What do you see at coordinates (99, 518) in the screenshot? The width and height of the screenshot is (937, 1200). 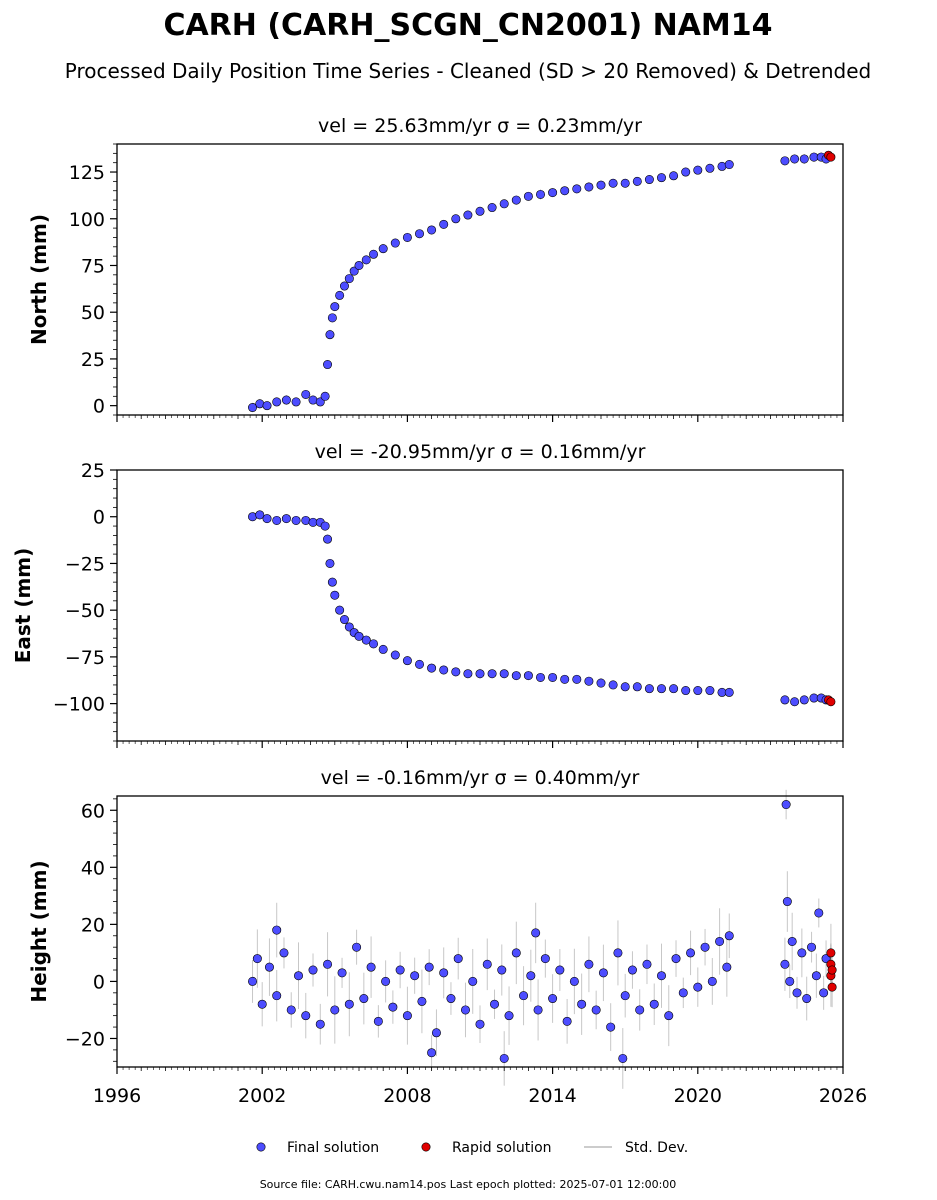 I see `y-tick-label: 0` at bounding box center [99, 518].